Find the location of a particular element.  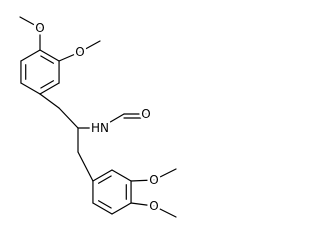

nitrogen-label: HN is located at coordinates (100, 128).